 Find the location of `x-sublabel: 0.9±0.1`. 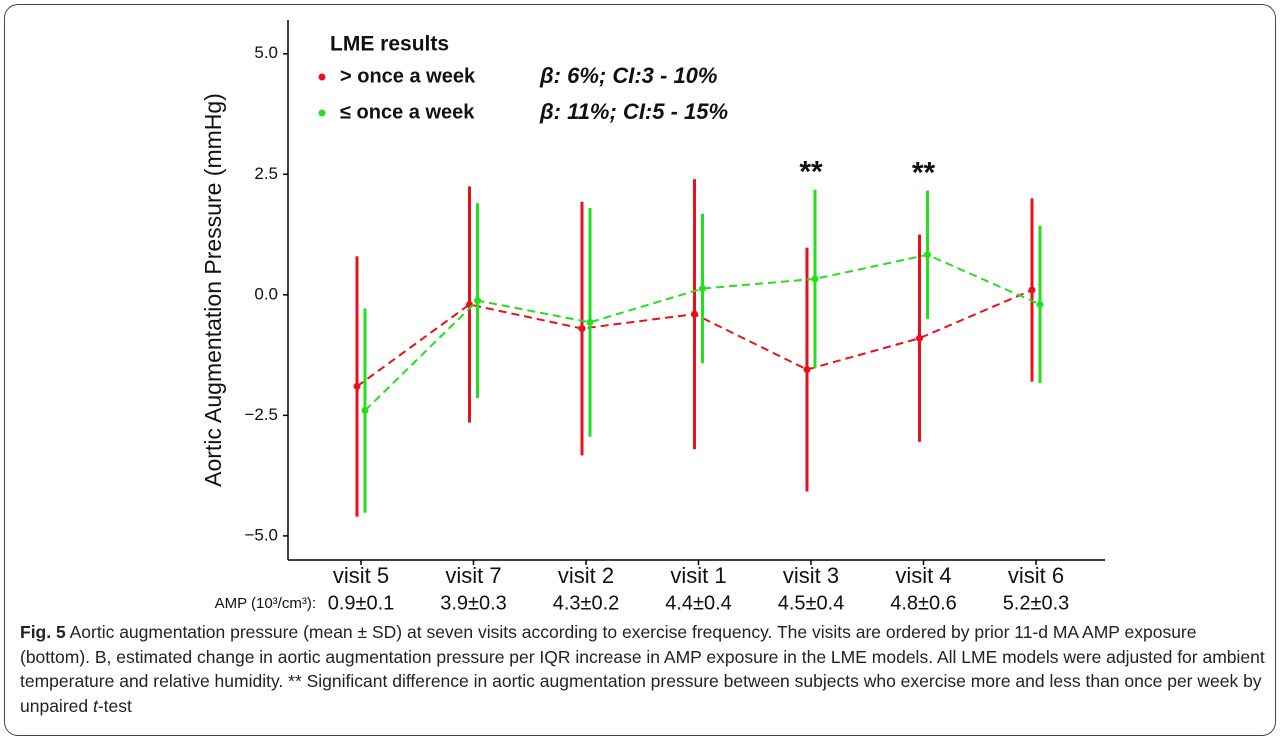

x-sublabel: 0.9±0.1 is located at coordinates (361, 603).